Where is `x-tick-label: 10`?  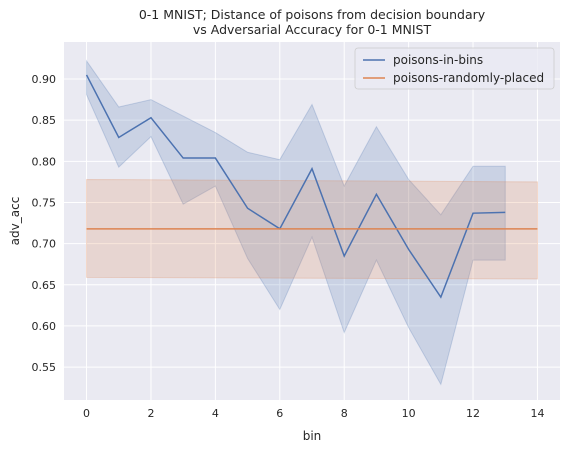 x-tick-label: 10 is located at coordinates (409, 413).